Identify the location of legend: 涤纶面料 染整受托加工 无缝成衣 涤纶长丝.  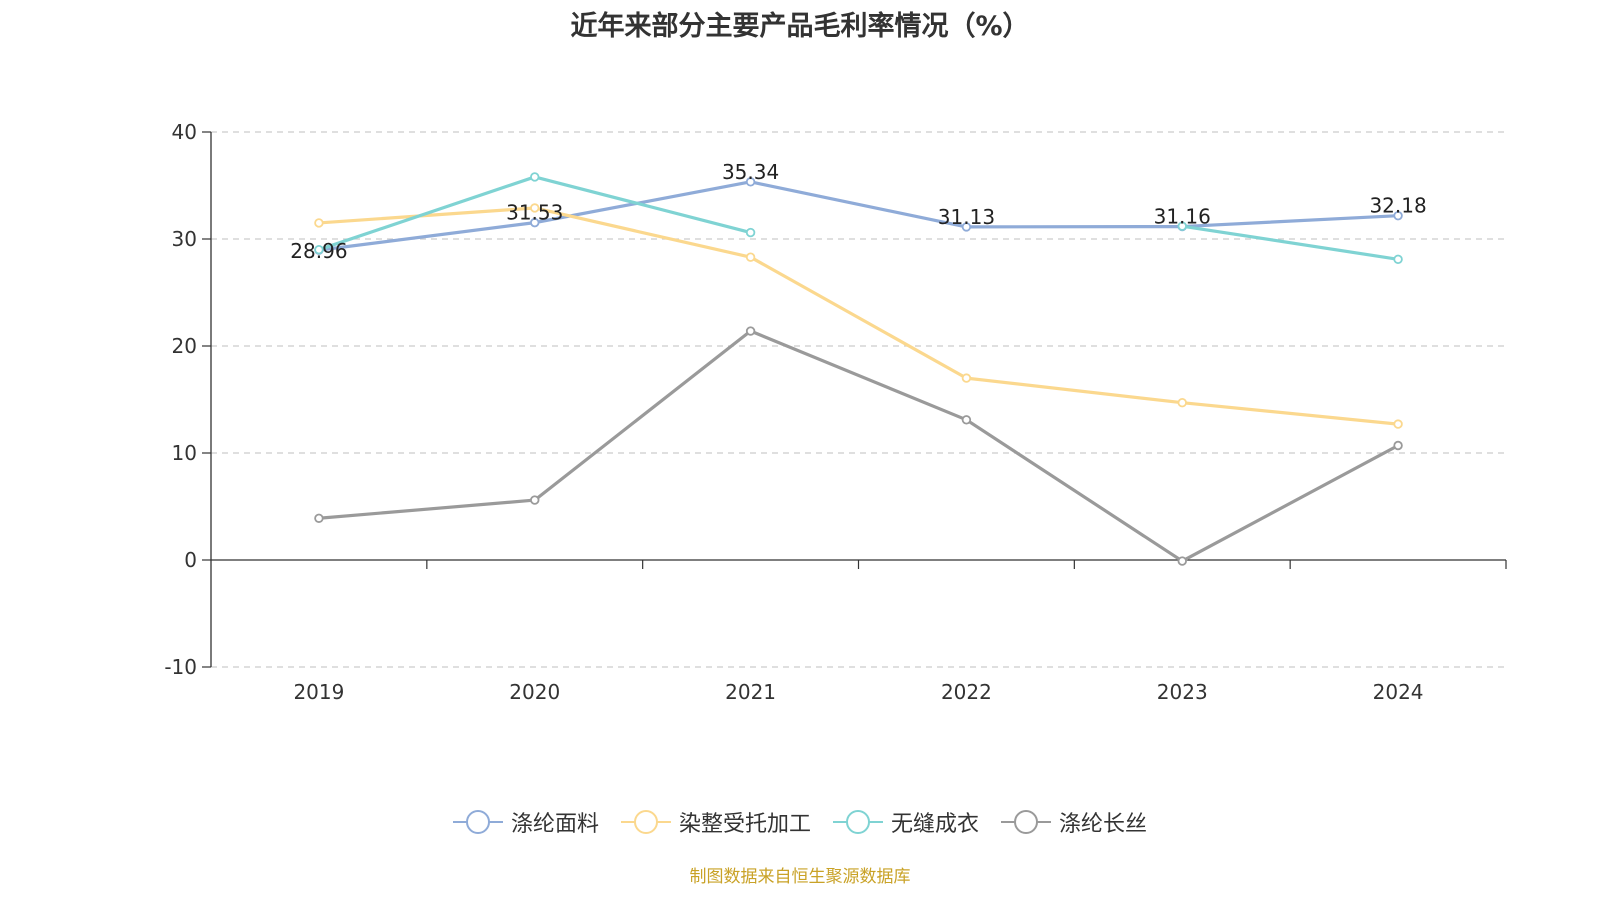
(800, 822).